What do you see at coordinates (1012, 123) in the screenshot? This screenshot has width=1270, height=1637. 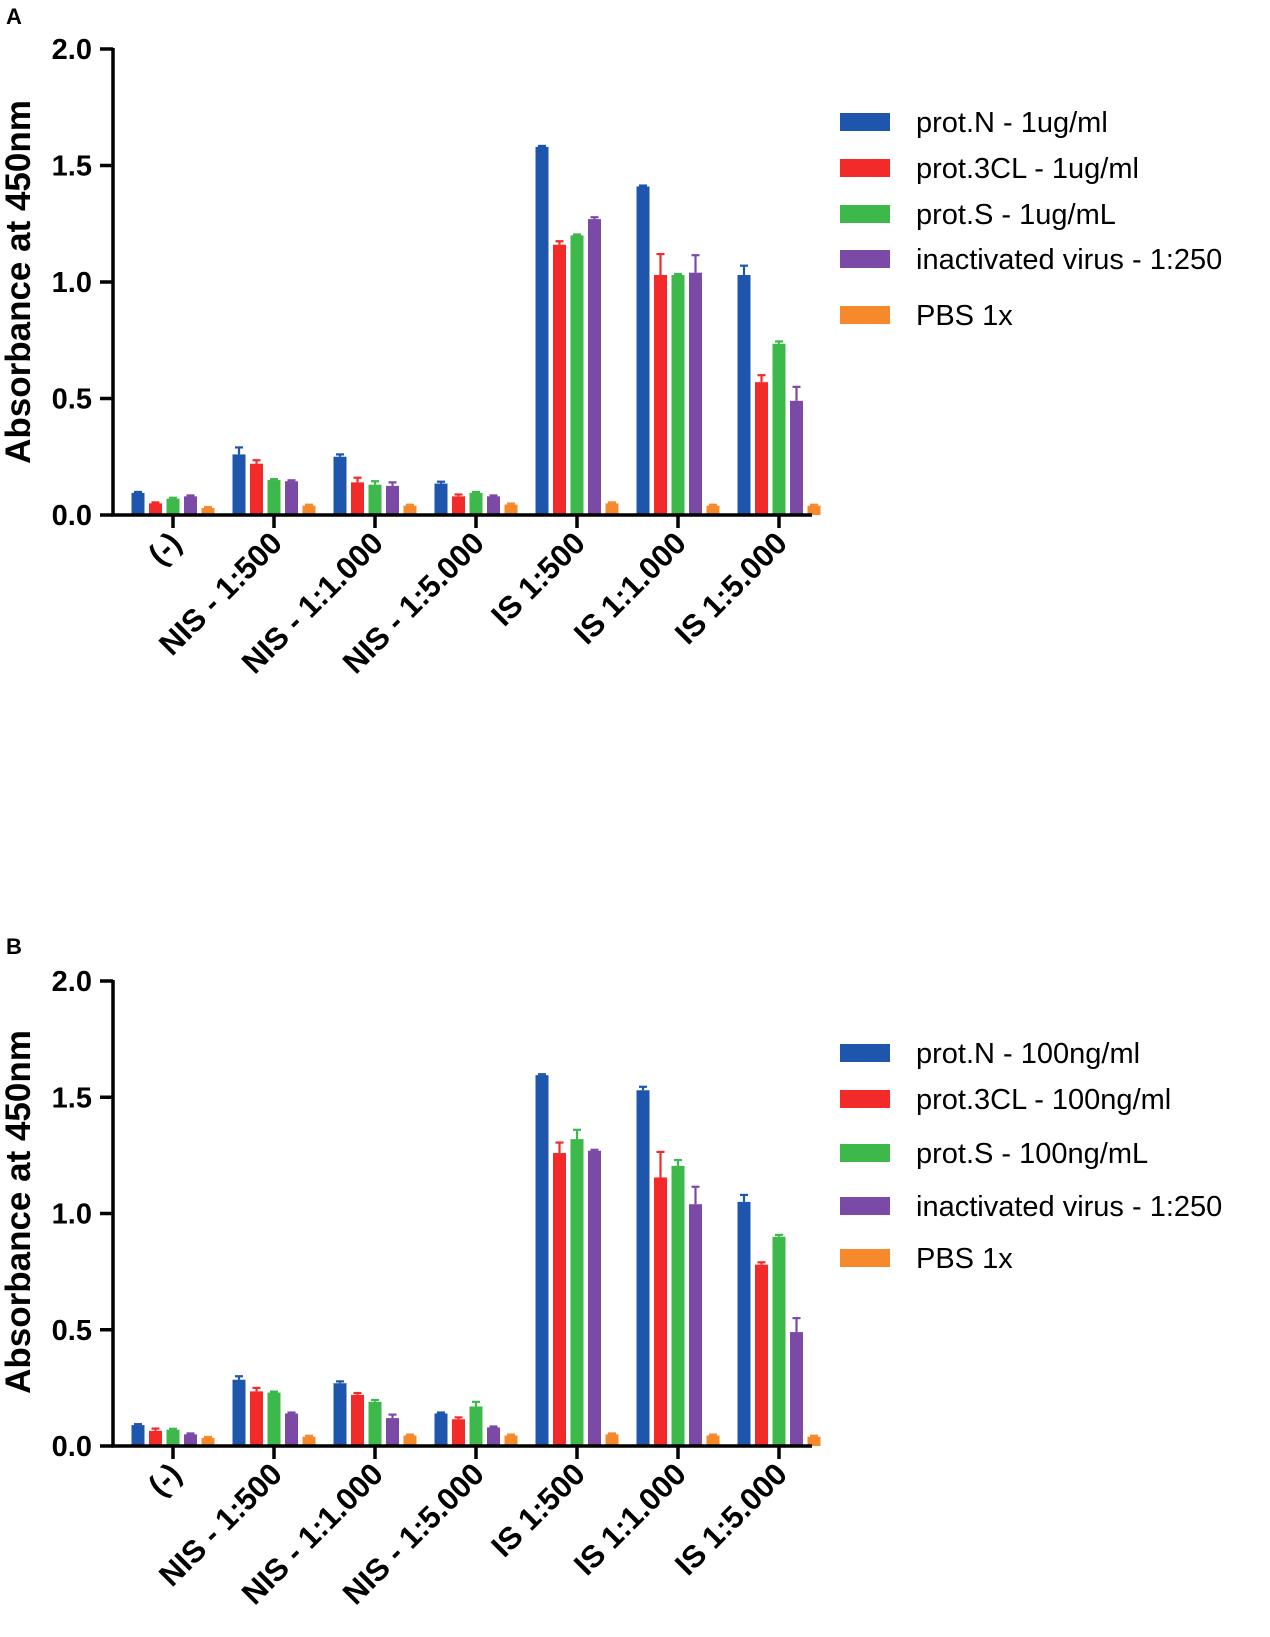 I see `legend-label: prot.N - 1ug/ml` at bounding box center [1012, 123].